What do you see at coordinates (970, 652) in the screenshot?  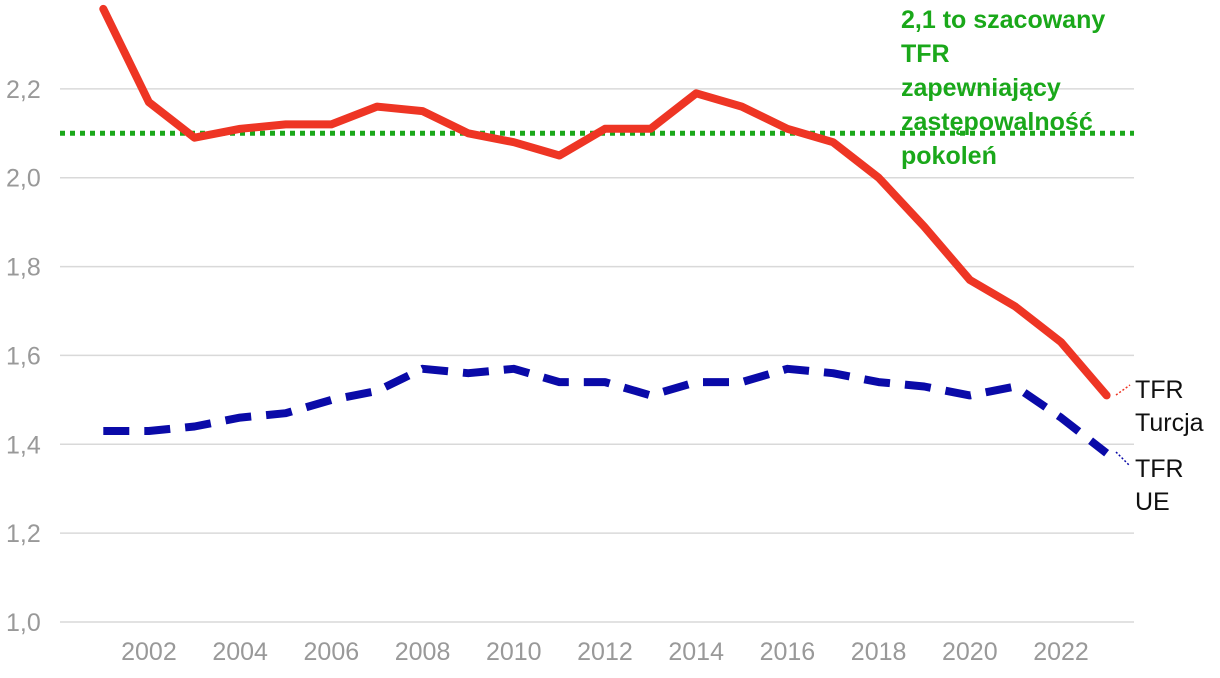 I see `x-tick-label: 2020` at bounding box center [970, 652].